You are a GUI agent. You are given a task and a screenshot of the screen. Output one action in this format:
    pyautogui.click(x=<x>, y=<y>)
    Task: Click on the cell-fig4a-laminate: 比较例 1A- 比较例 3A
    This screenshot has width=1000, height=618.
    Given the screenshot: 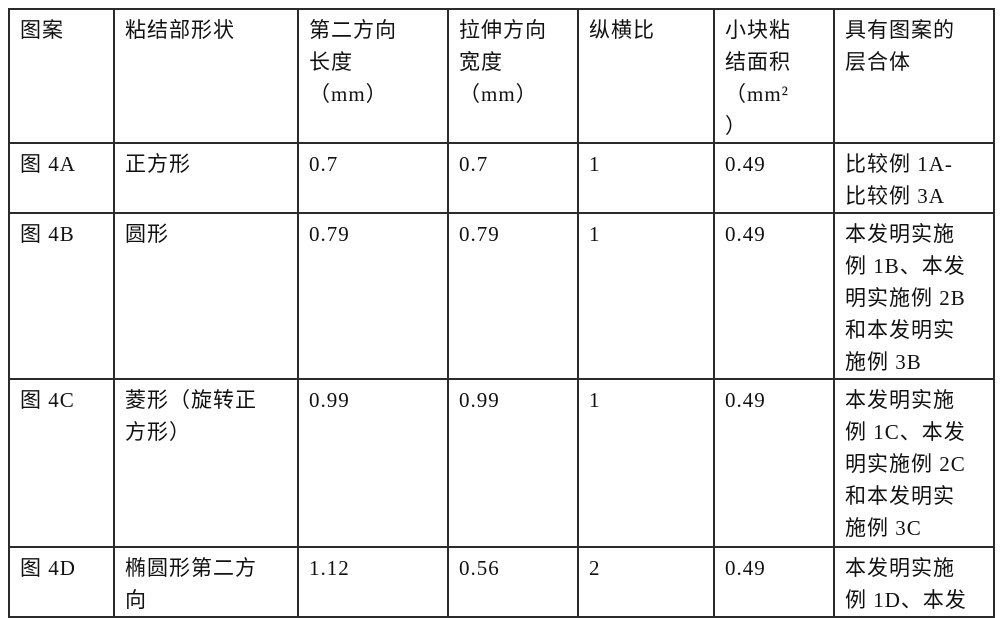 What is the action you would take?
    pyautogui.click(x=914, y=178)
    